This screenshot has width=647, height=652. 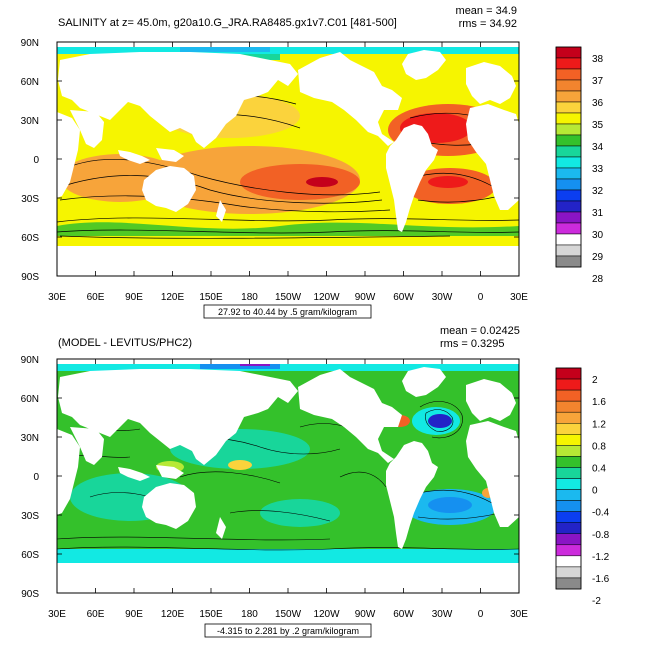 What do you see at coordinates (486, 11) in the screenshot?
I see `mean-stat: mean = 34.9` at bounding box center [486, 11].